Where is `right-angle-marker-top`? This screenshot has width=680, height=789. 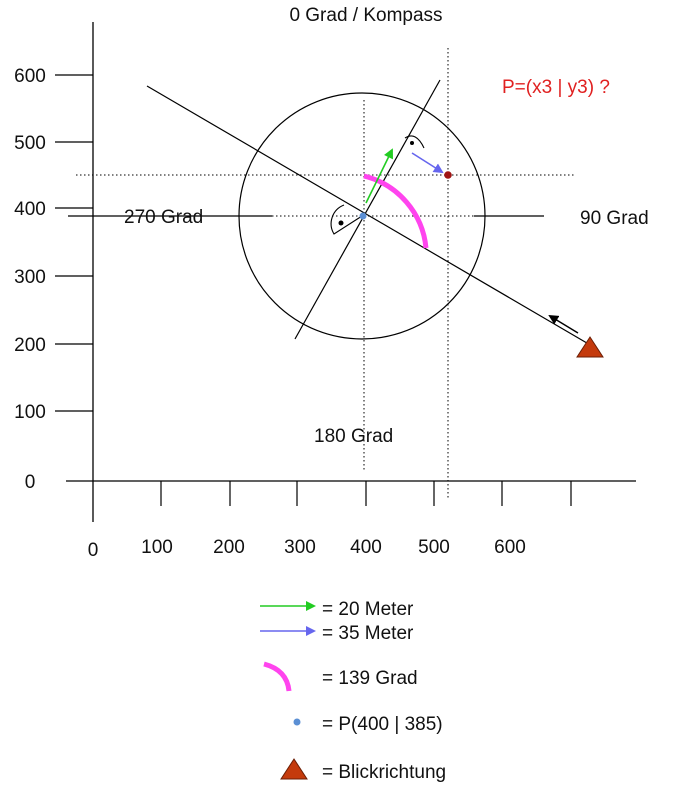
right-angle-marker-top is located at coordinates (414, 142).